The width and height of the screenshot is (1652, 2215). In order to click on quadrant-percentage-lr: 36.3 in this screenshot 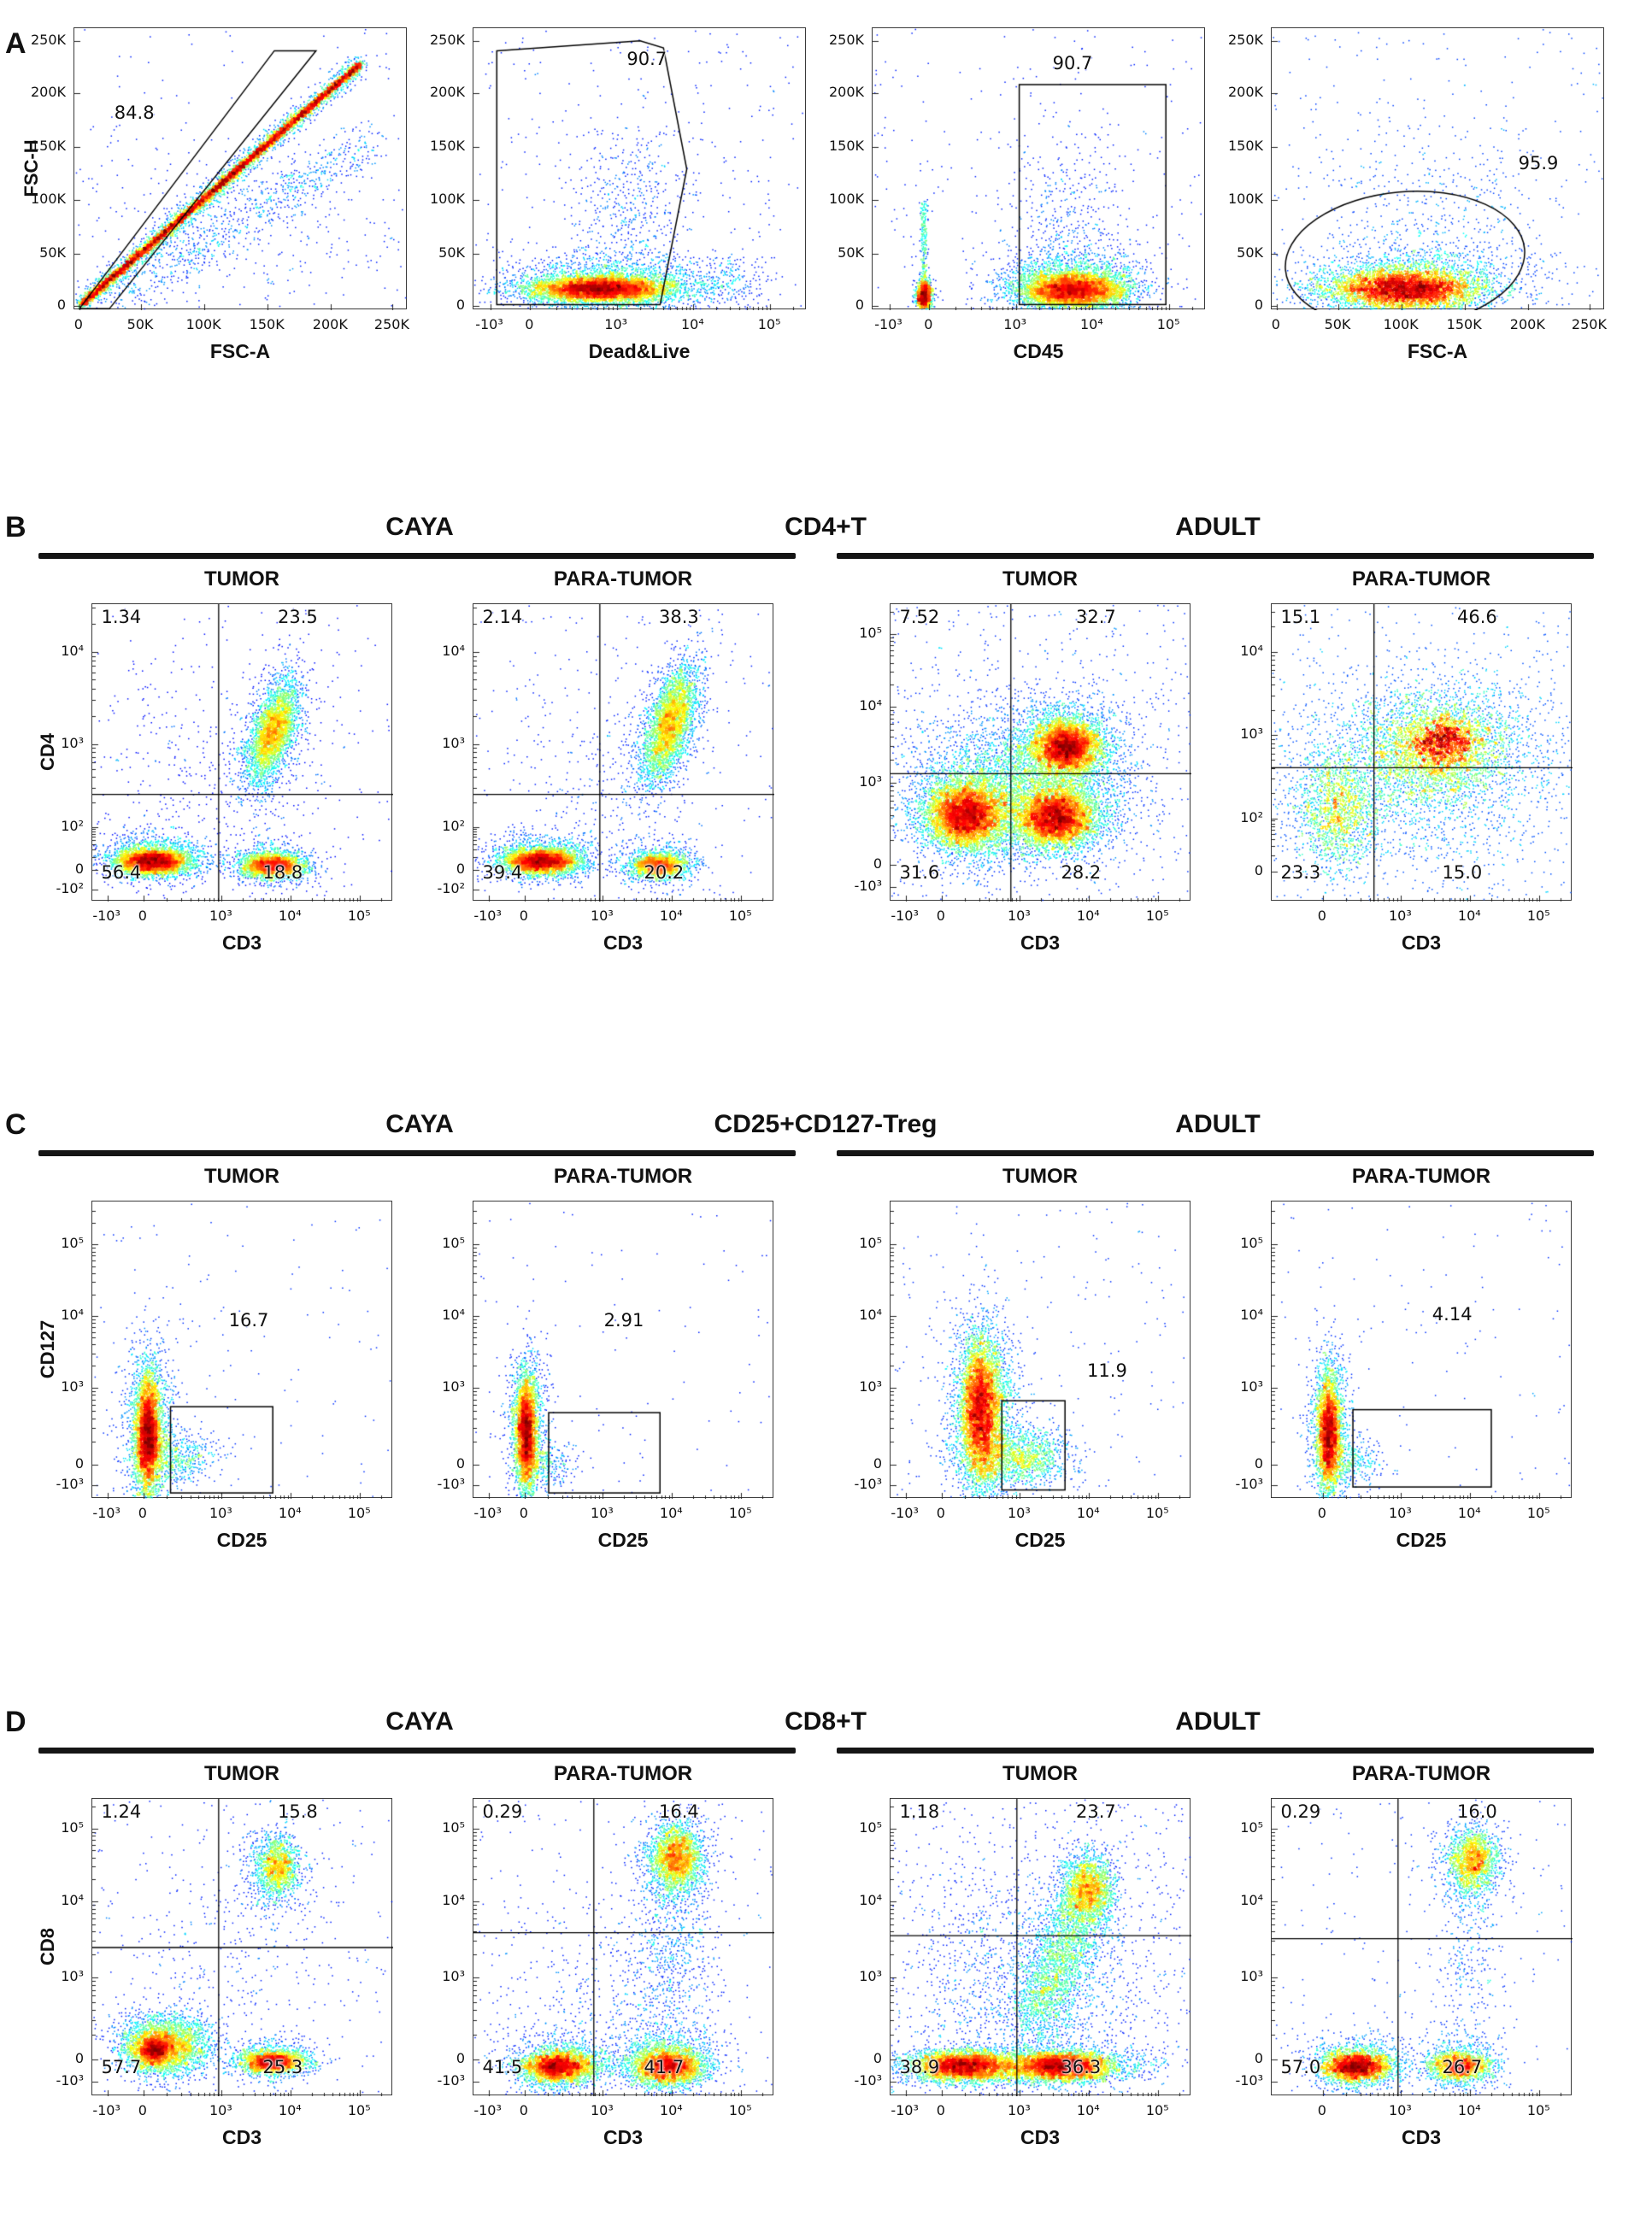, I will do `click(1081, 2067)`.